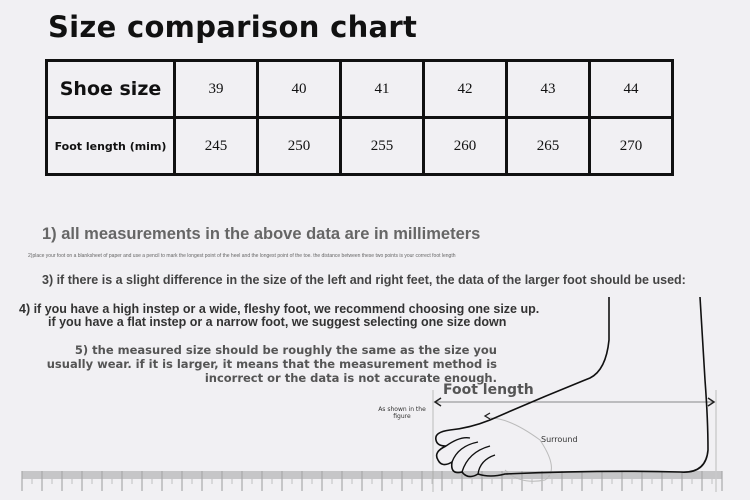 The width and height of the screenshot is (750, 500). I want to click on as-shown-label: As shown in the figure, so click(402, 413).